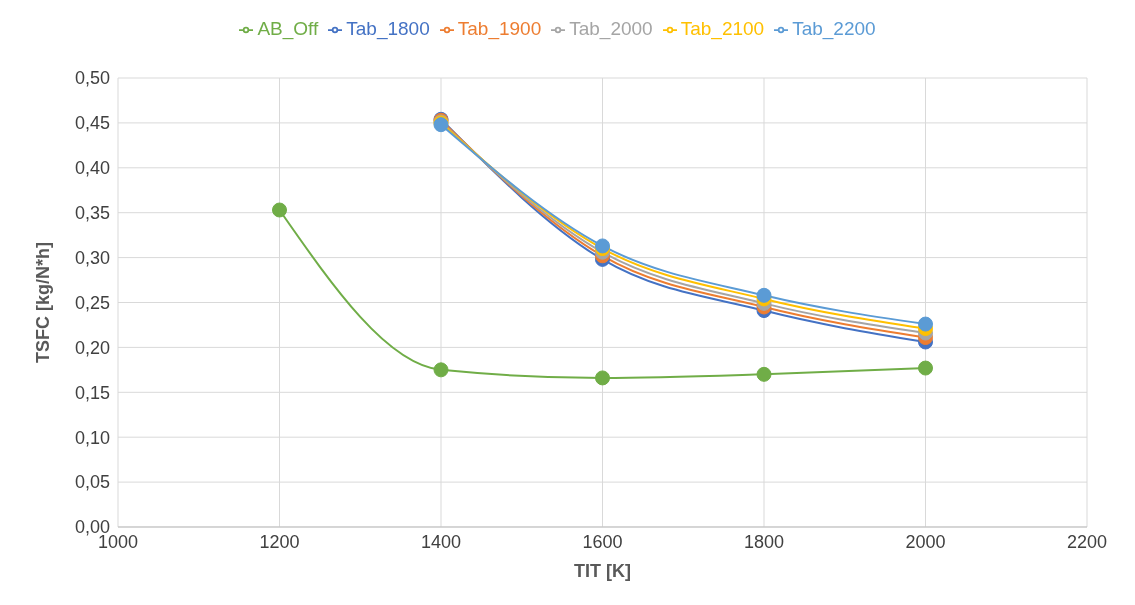  Describe the element at coordinates (92, 347) in the screenshot. I see `y-tick-label: 0,20` at that location.